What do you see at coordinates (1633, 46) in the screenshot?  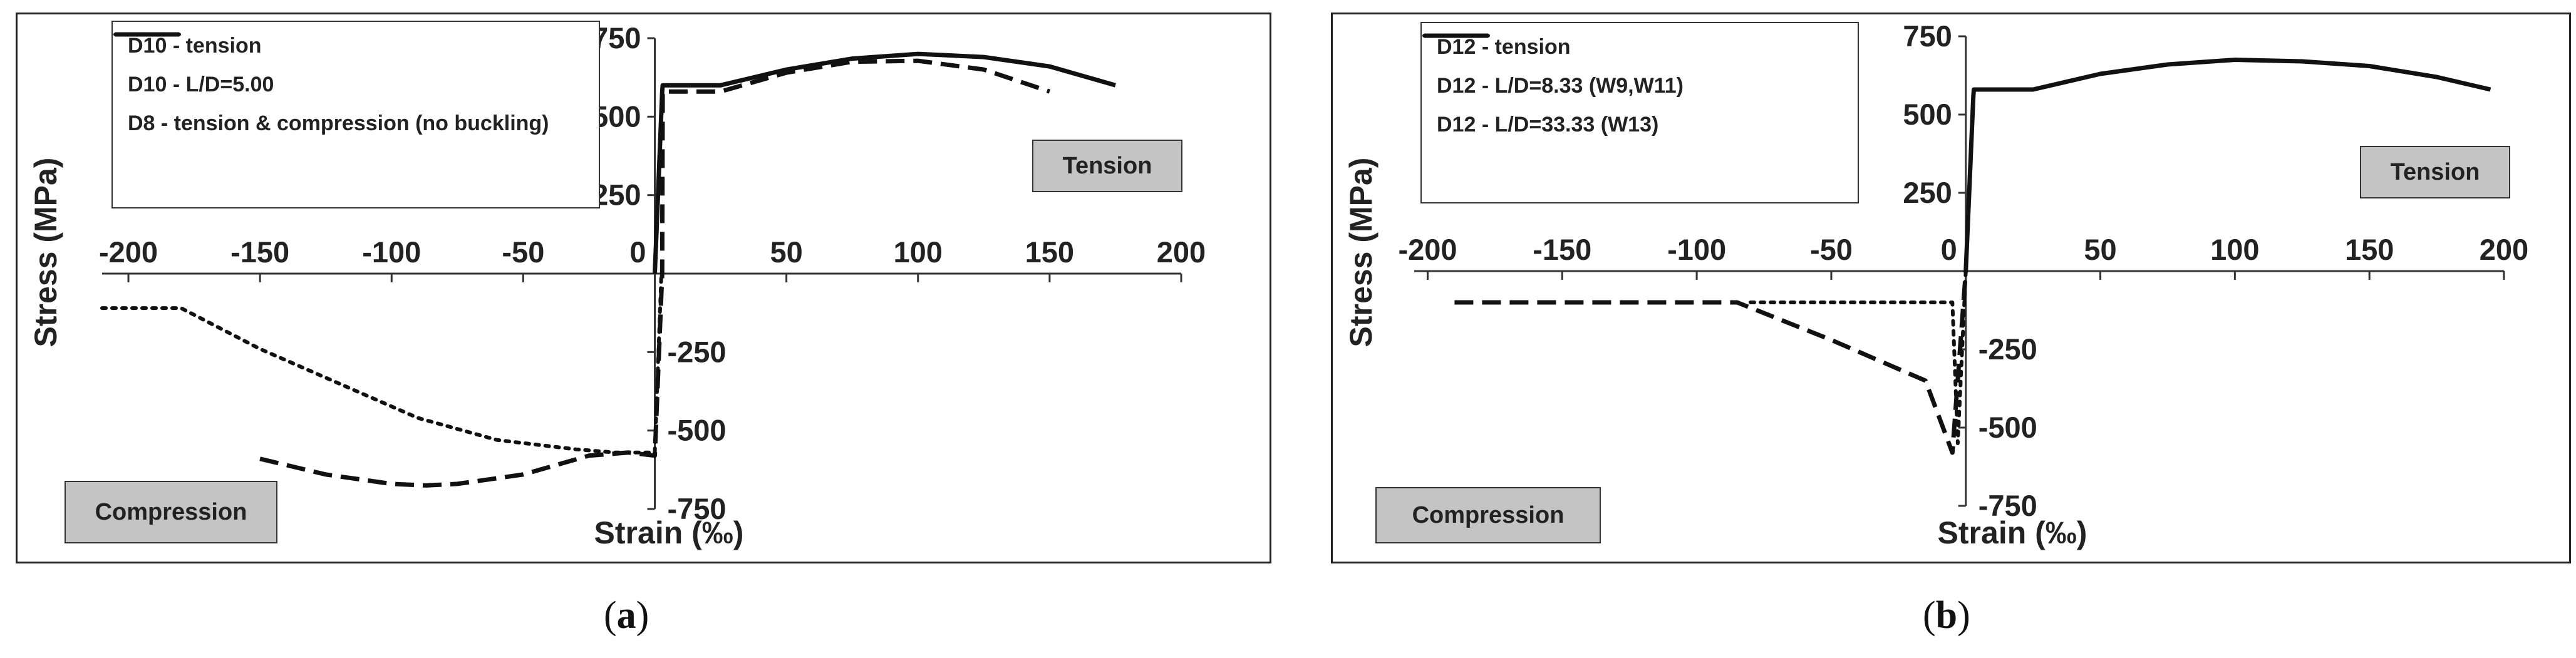 I see `legend-item: D12 - tension` at bounding box center [1633, 46].